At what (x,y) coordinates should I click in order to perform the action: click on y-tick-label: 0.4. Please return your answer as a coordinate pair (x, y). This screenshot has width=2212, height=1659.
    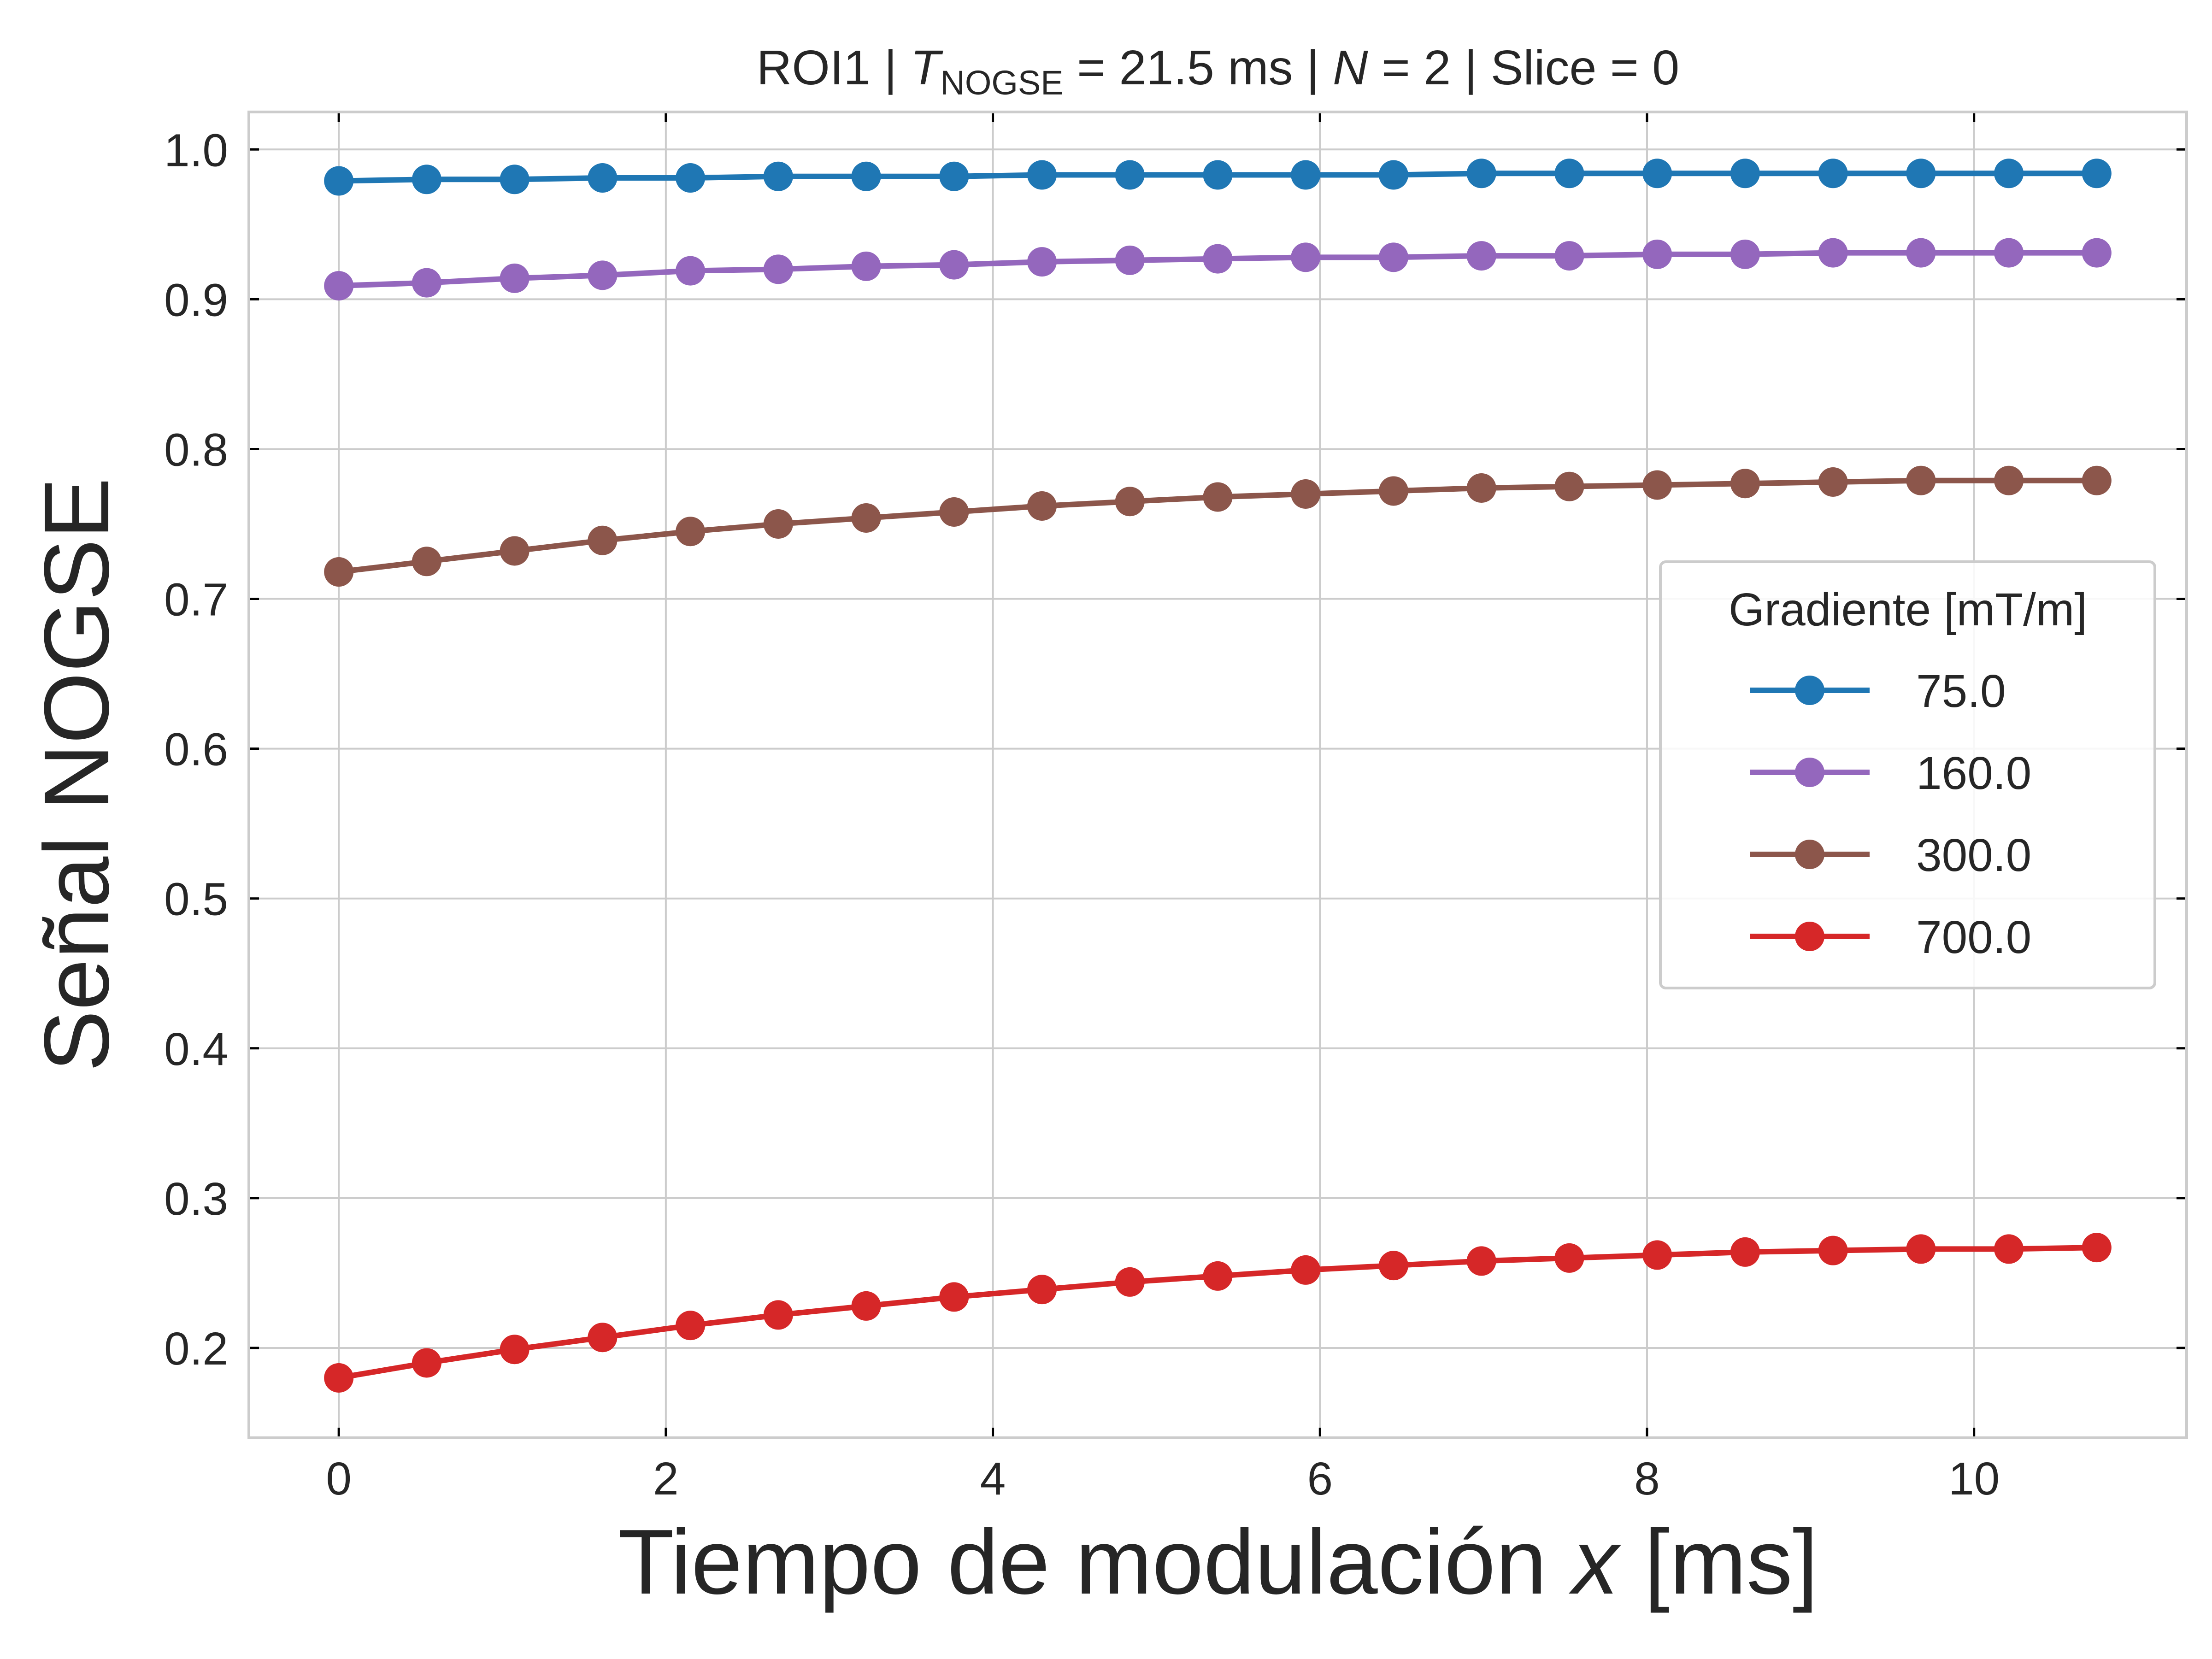
    Looking at the image, I should click on (196, 1049).